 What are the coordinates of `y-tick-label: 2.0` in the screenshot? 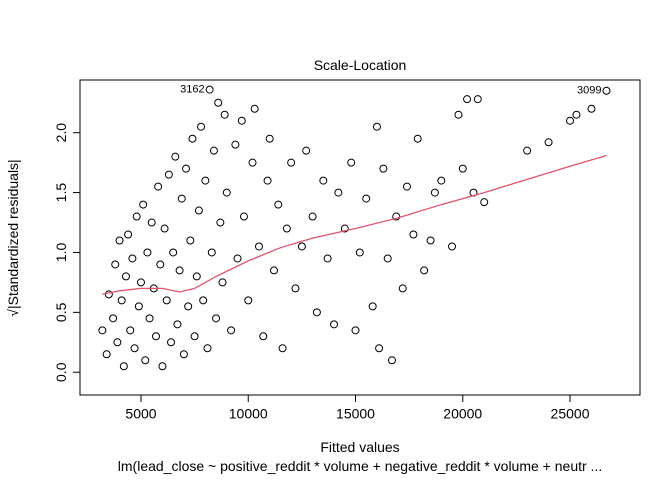 It's located at (61, 133).